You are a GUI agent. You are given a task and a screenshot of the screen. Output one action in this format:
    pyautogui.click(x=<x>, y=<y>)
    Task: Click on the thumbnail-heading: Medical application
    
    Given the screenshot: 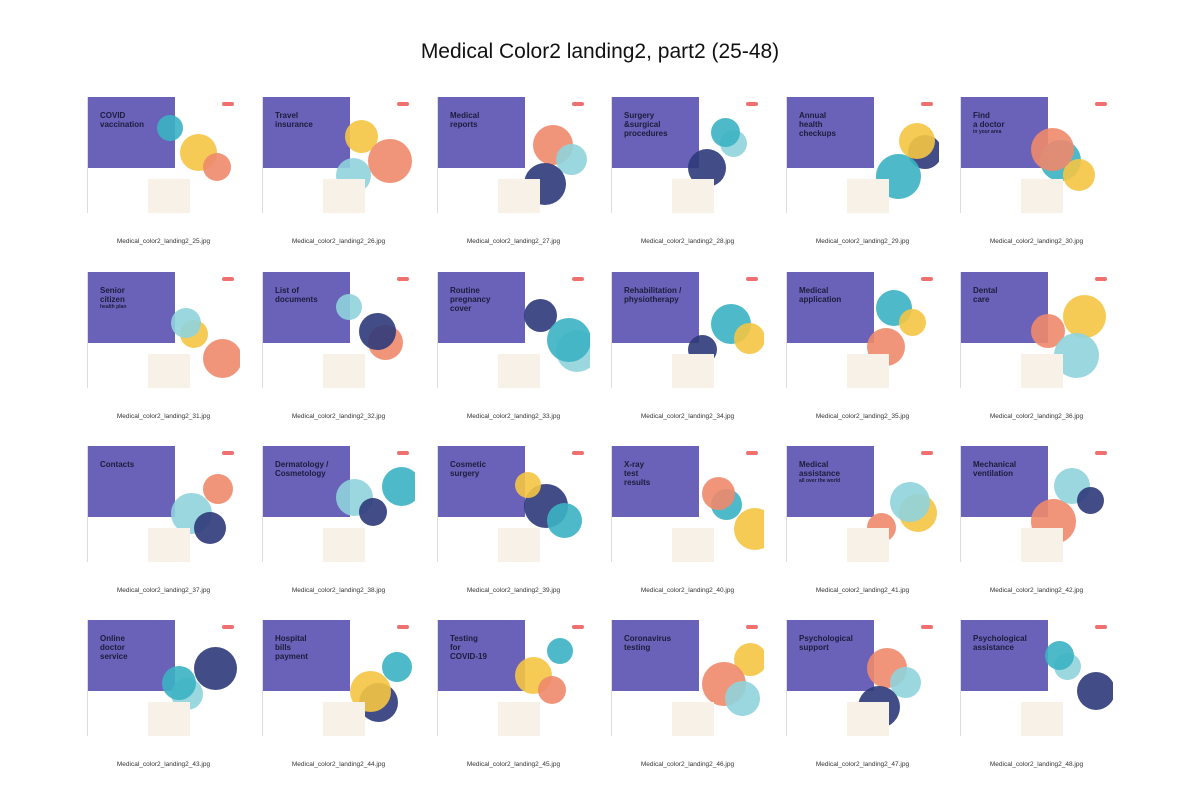 What is the action you would take?
    pyautogui.click(x=820, y=295)
    